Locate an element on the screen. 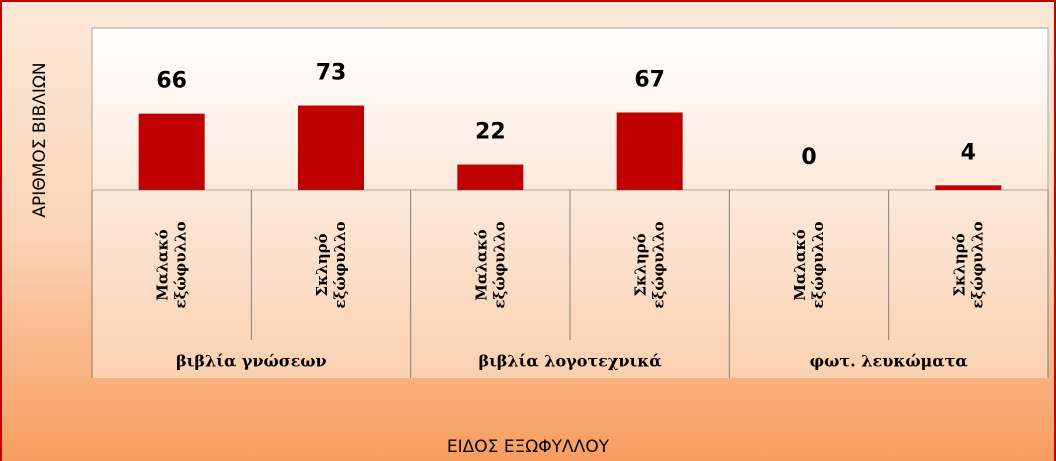  group-label: βιβλία γνώσεων is located at coordinates (251, 361).